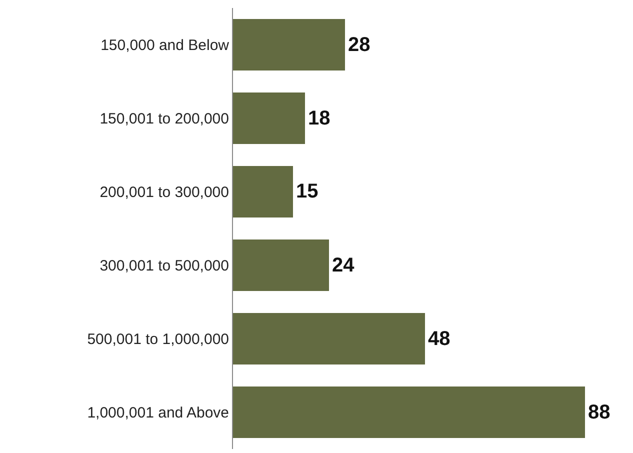  What do you see at coordinates (164, 192) in the screenshot?
I see `y-tick-label: 200,001 to 300,000` at bounding box center [164, 192].